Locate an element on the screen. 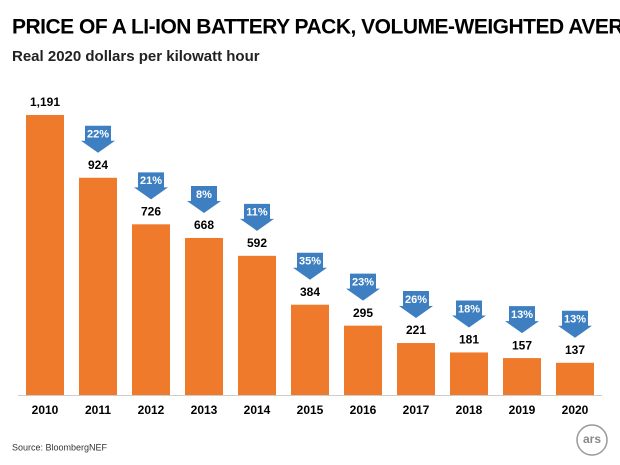 This screenshot has width=620, height=465. decline-label: 23% is located at coordinates (363, 283).